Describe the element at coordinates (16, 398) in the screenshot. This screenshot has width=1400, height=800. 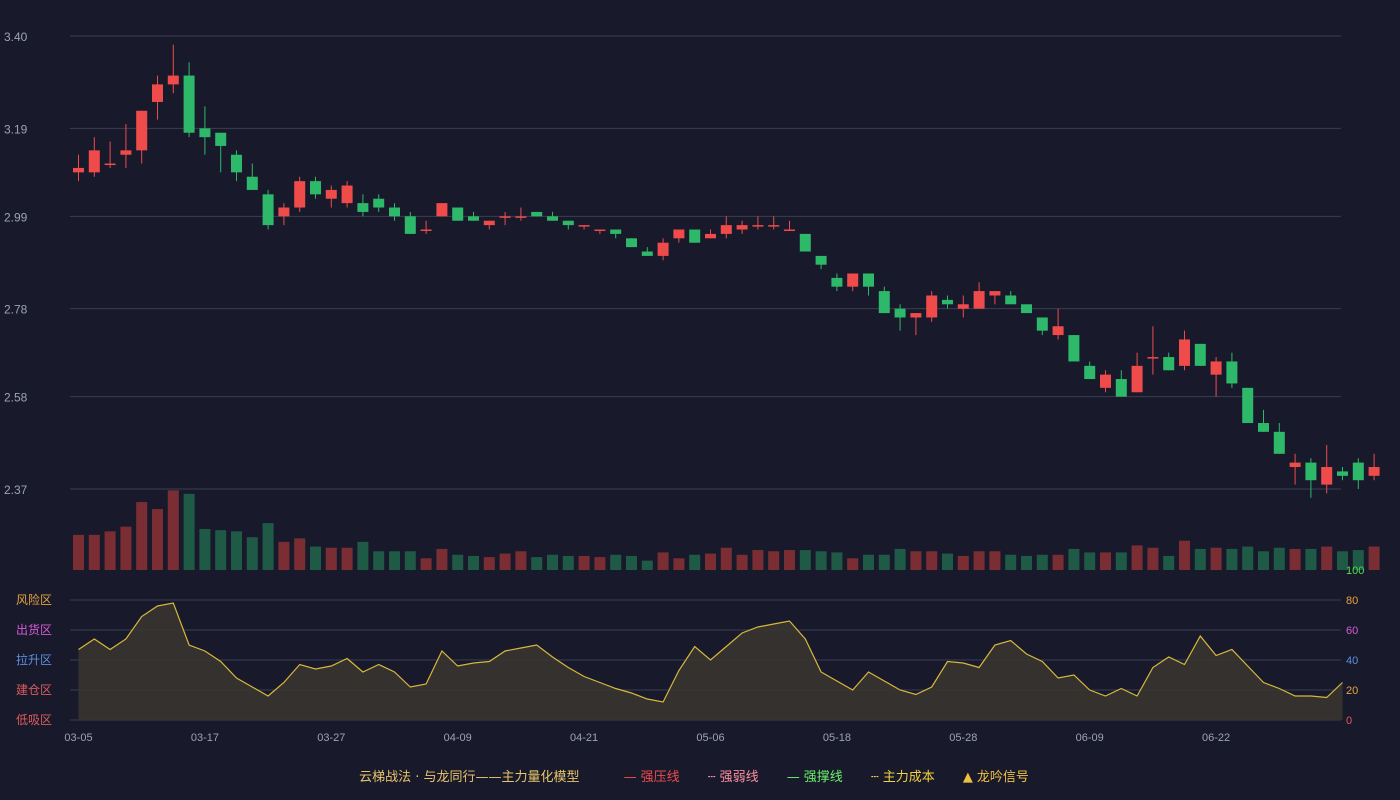
I see `price-tick-label: 2.58` at that location.